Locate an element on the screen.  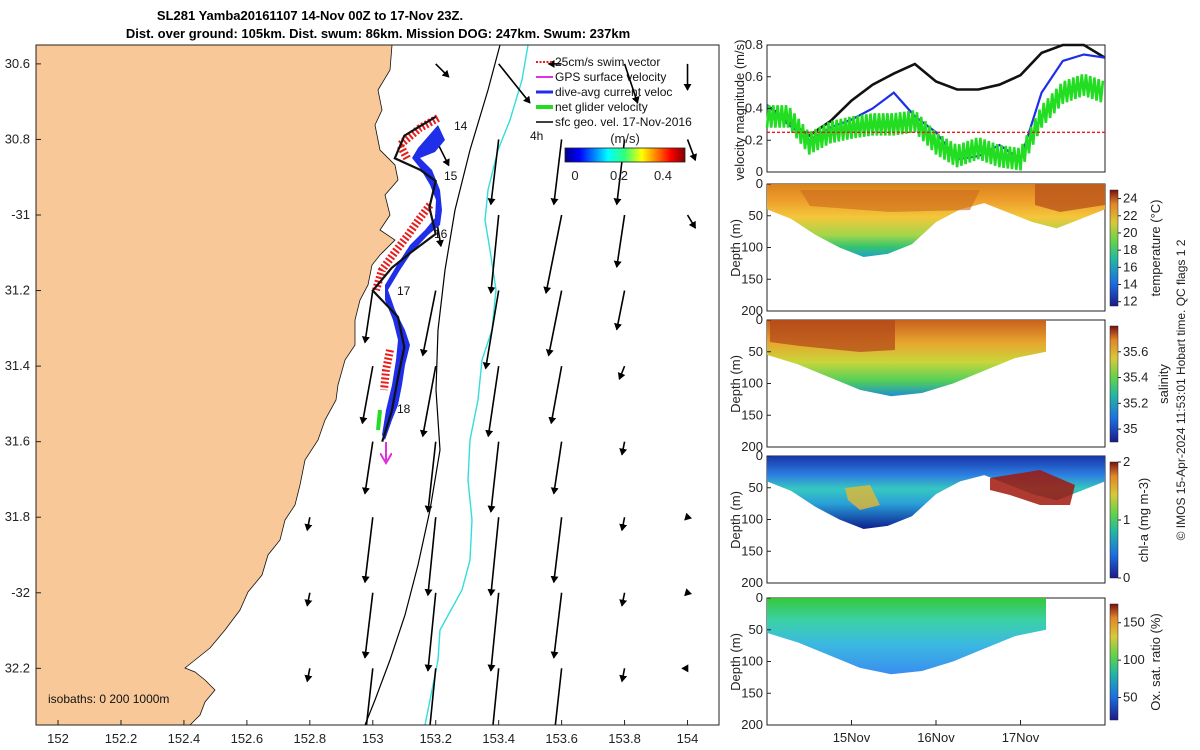
glider-track-group is located at coordinates (408, 288).